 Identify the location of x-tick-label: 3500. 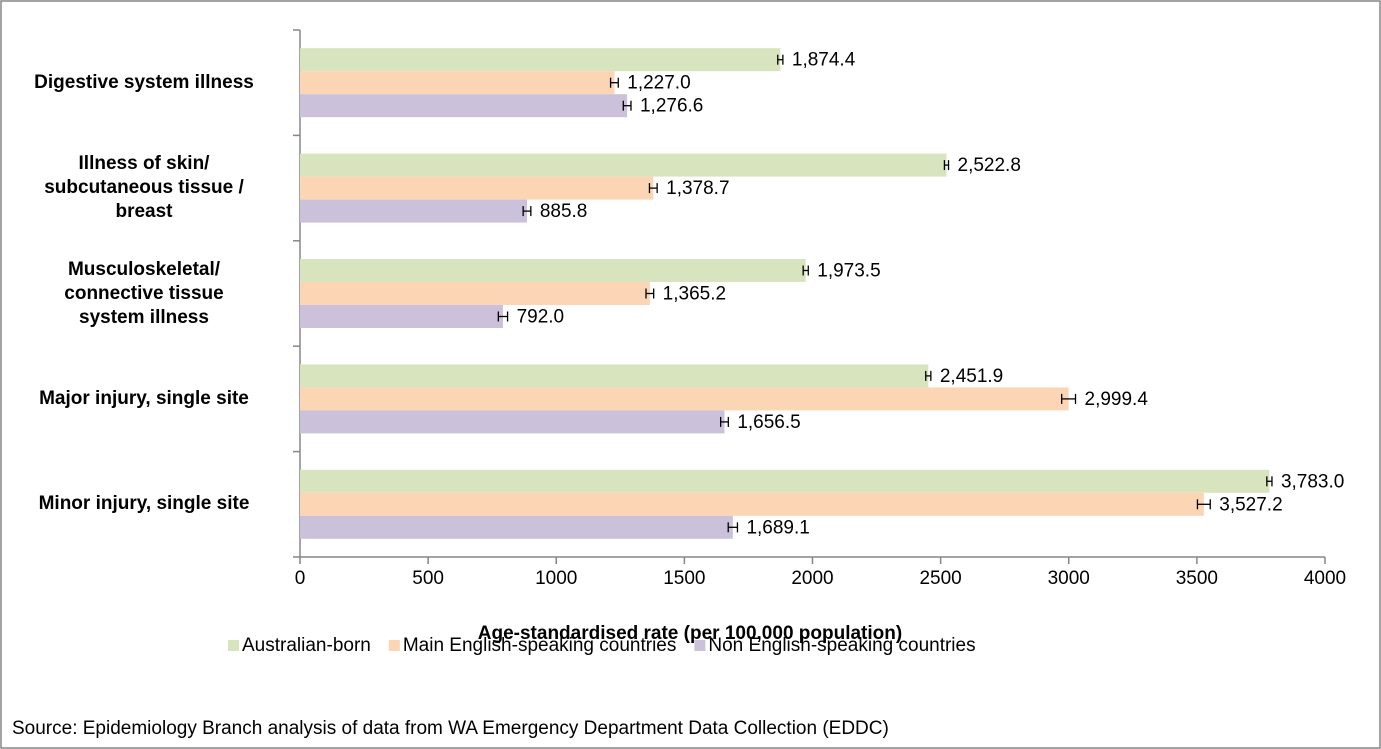
(1197, 578).